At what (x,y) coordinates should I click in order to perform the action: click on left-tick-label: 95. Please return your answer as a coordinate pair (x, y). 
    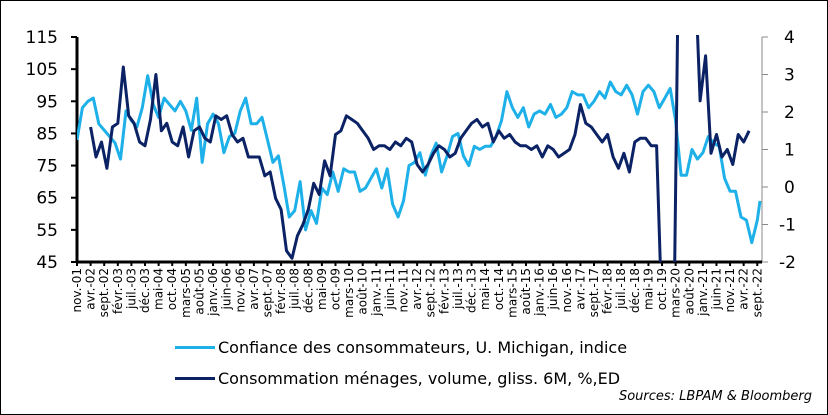
    Looking at the image, I should click on (47, 102).